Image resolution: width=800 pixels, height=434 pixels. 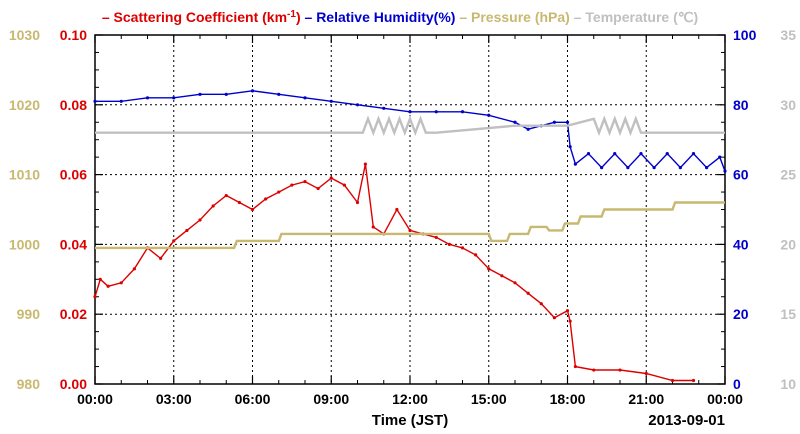 What do you see at coordinates (331, 399) in the screenshot?
I see `x-tick-label: 09:00` at bounding box center [331, 399].